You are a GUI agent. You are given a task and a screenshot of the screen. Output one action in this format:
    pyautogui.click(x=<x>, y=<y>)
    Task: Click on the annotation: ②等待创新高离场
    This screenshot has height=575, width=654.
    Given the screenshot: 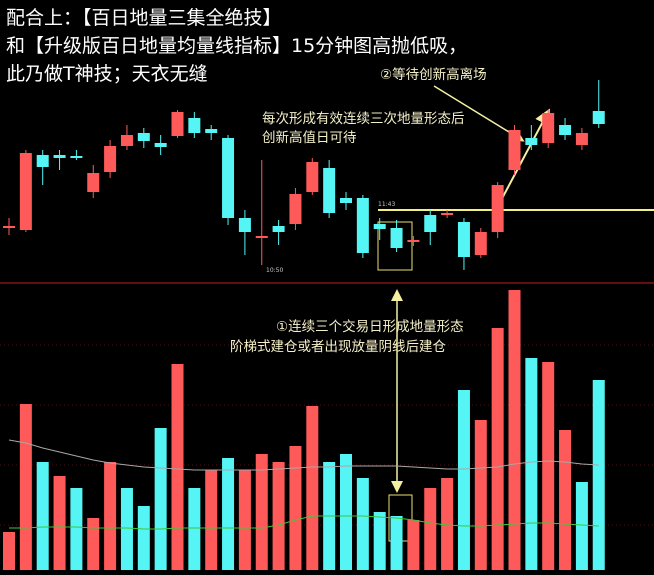 What is the action you would take?
    pyautogui.click(x=433, y=74)
    